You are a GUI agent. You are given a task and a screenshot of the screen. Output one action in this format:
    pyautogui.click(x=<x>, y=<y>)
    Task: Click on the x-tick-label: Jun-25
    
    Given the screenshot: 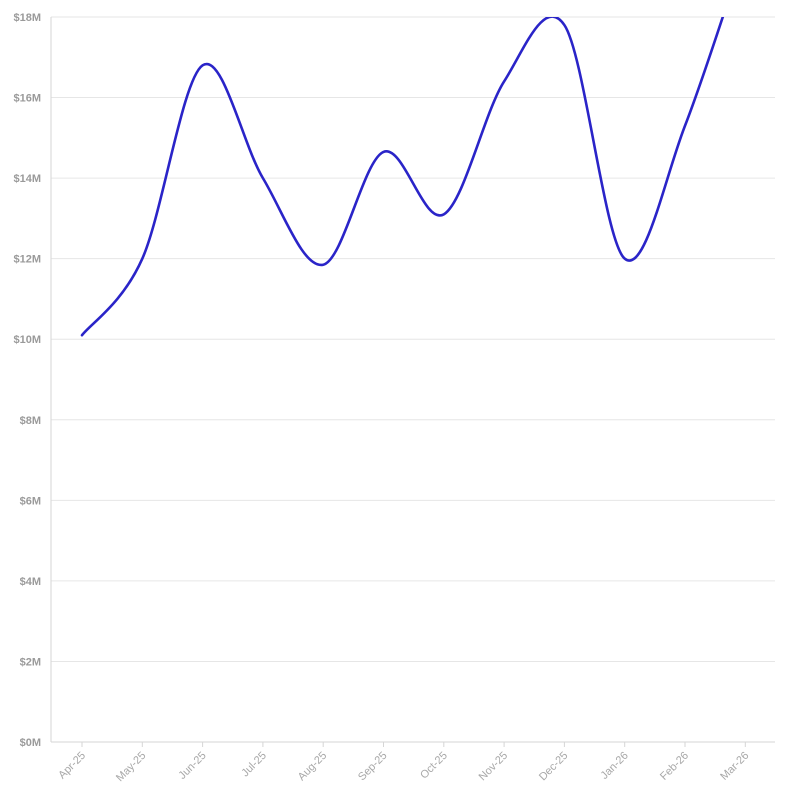 What is the action you would take?
    pyautogui.click(x=192, y=766)
    